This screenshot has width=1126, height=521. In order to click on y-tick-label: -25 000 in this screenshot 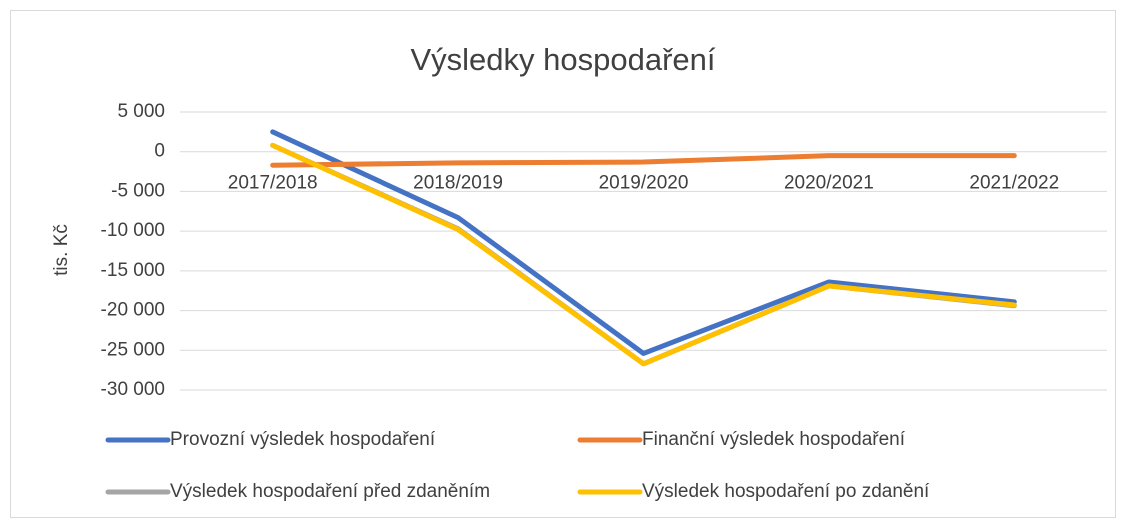, I will do `click(133, 349)`.